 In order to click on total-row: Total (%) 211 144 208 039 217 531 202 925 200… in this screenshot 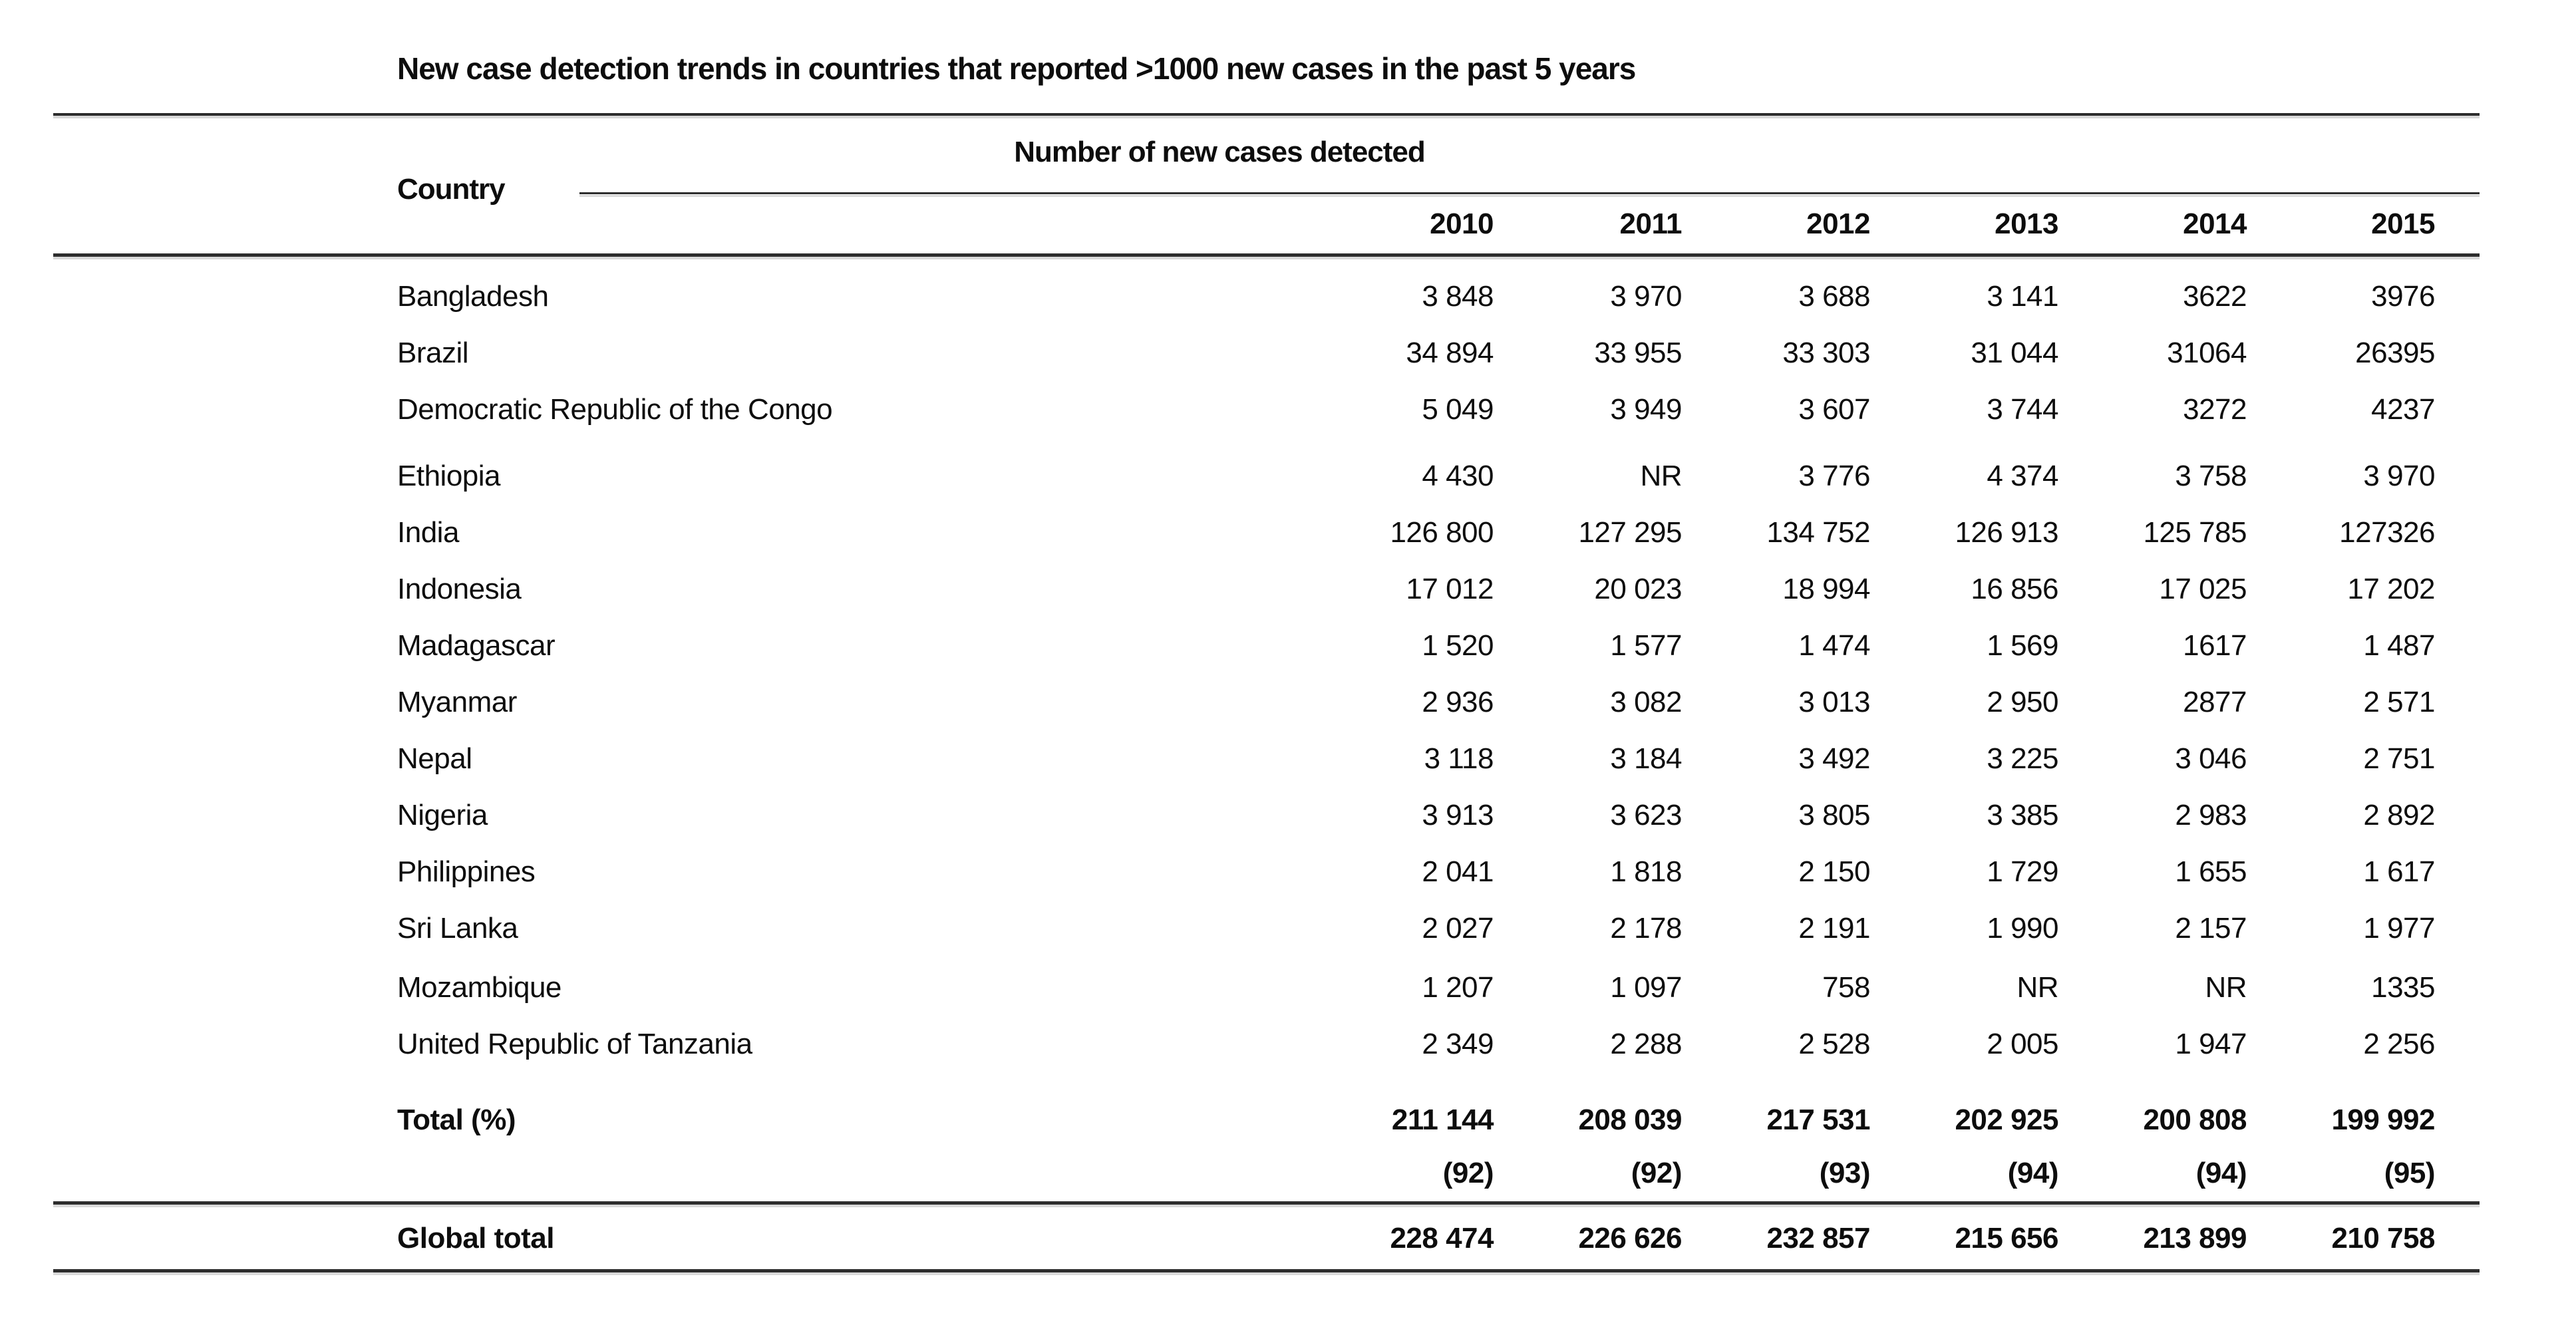, I will do `click(1244, 1121)`.